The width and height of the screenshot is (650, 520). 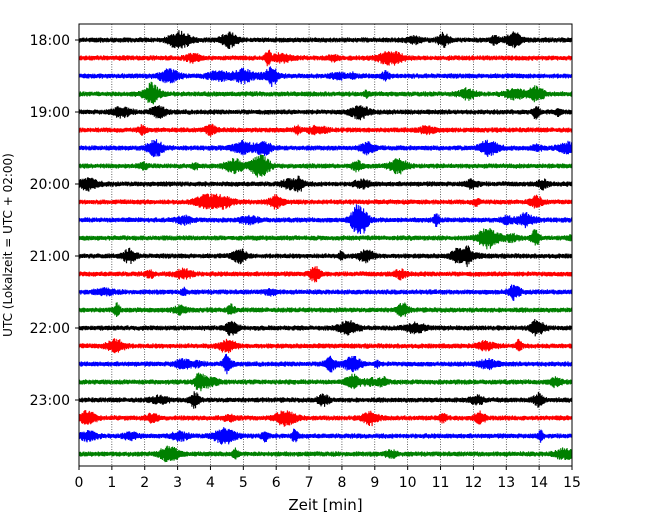 I want to click on trace-1930, so click(x=325, y=148).